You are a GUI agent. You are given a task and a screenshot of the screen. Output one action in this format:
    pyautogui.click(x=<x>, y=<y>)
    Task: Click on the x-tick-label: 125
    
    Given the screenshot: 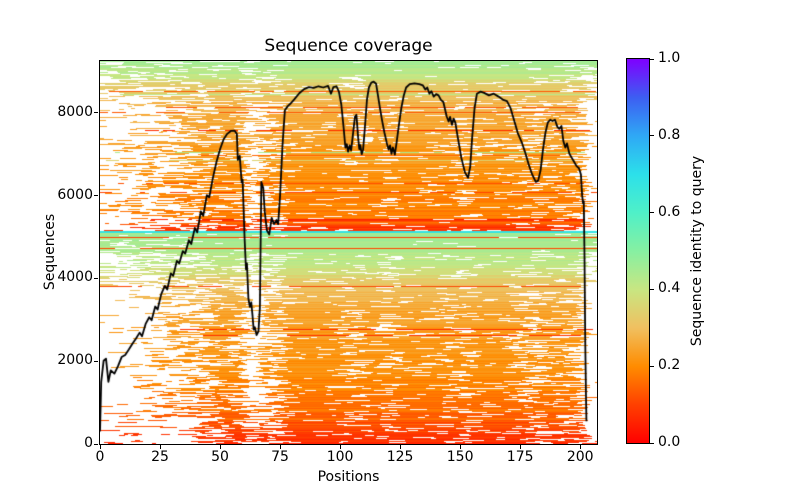 What is the action you would take?
    pyautogui.click(x=400, y=457)
    